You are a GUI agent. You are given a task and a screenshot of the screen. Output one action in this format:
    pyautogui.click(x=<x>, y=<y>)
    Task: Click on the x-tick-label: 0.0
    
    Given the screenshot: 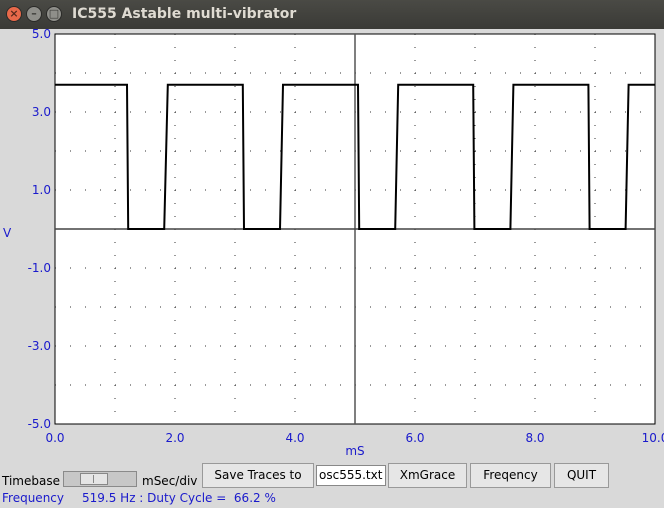 What is the action you would take?
    pyautogui.click(x=54, y=438)
    